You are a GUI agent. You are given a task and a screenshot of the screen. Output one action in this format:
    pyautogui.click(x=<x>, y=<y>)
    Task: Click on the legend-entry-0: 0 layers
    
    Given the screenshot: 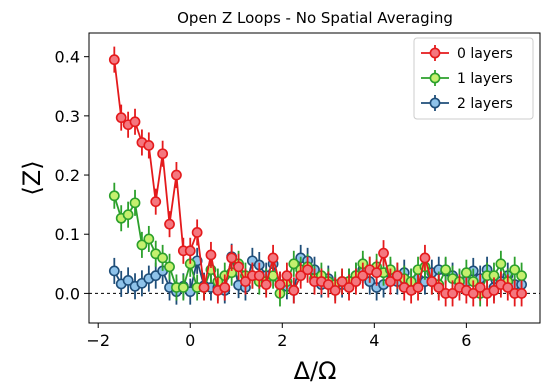 What is the action you would take?
    pyautogui.click(x=467, y=53)
    